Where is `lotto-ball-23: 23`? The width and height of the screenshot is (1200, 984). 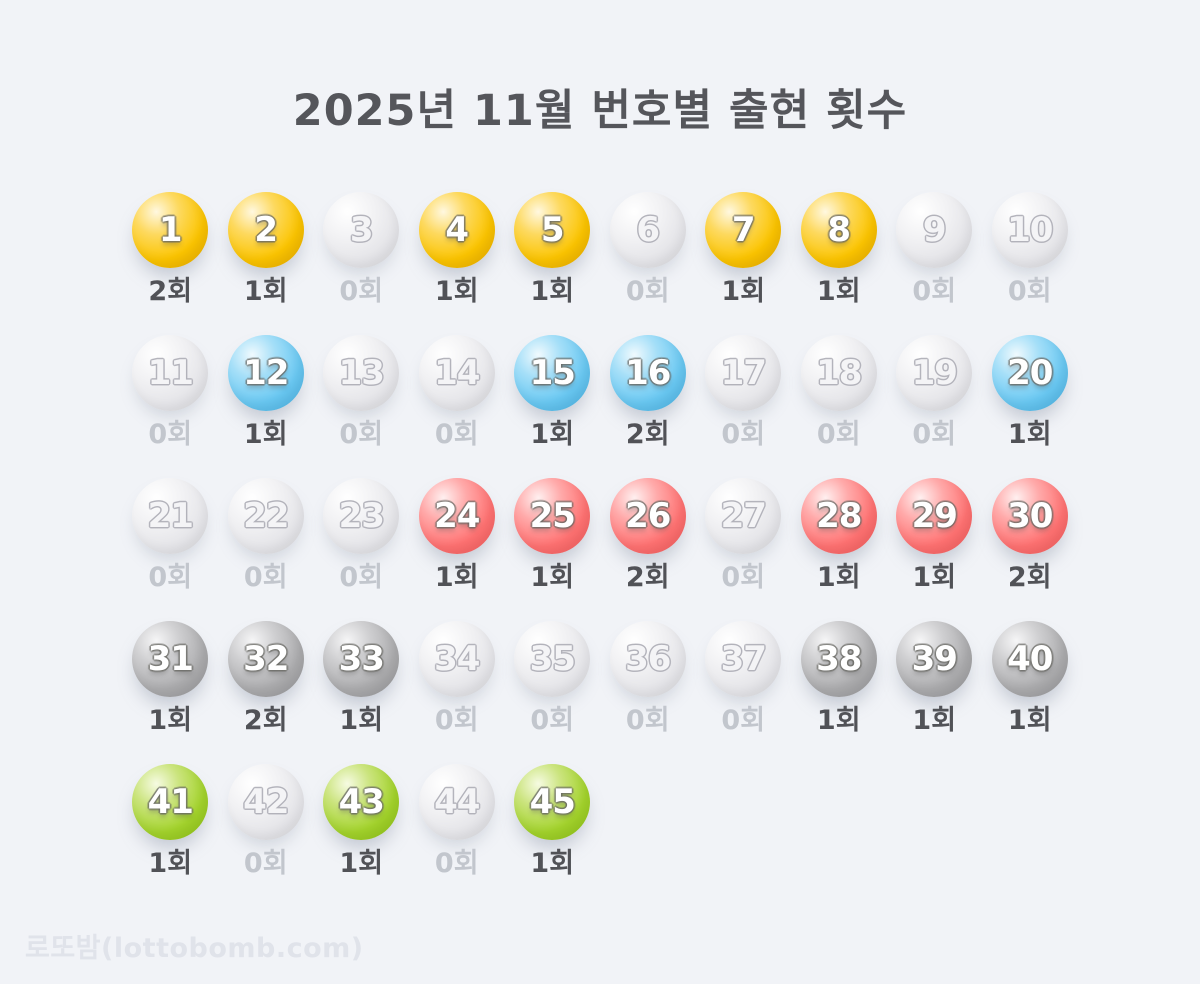
lotto-ball-23: 23 is located at coordinates (361, 516).